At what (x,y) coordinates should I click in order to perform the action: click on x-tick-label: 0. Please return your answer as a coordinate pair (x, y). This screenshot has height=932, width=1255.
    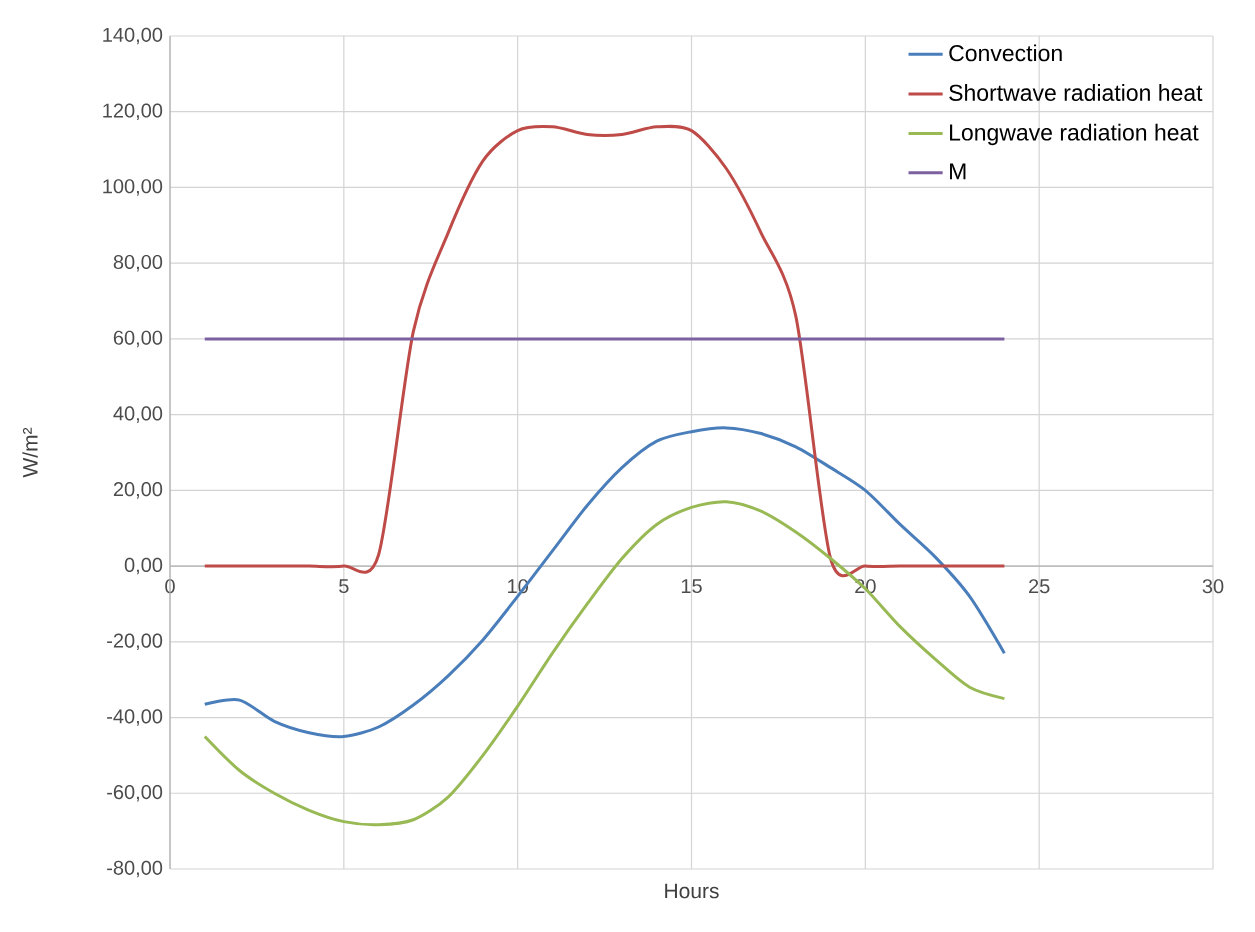
    Looking at the image, I should click on (170, 586).